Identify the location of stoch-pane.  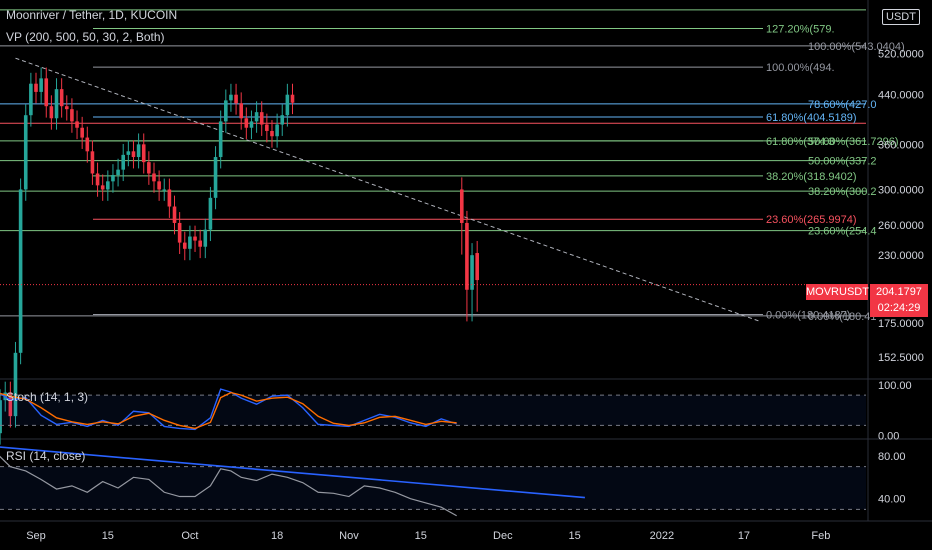
(433, 409).